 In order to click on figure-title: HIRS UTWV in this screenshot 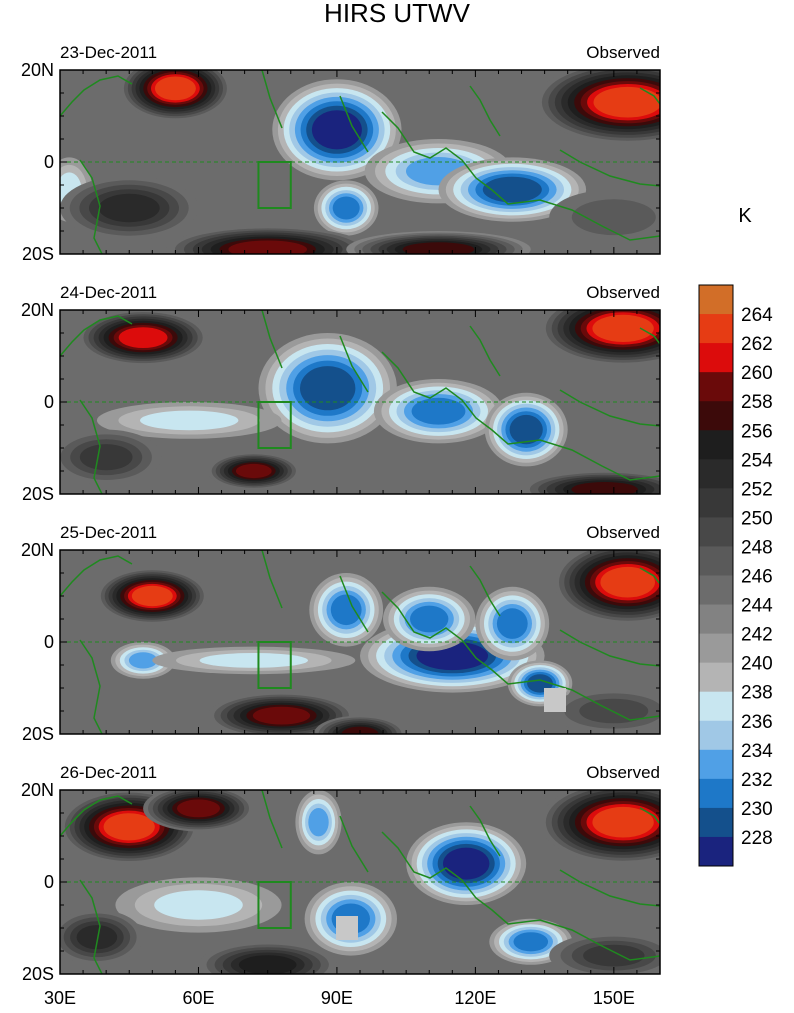, I will do `click(397, 14)`.